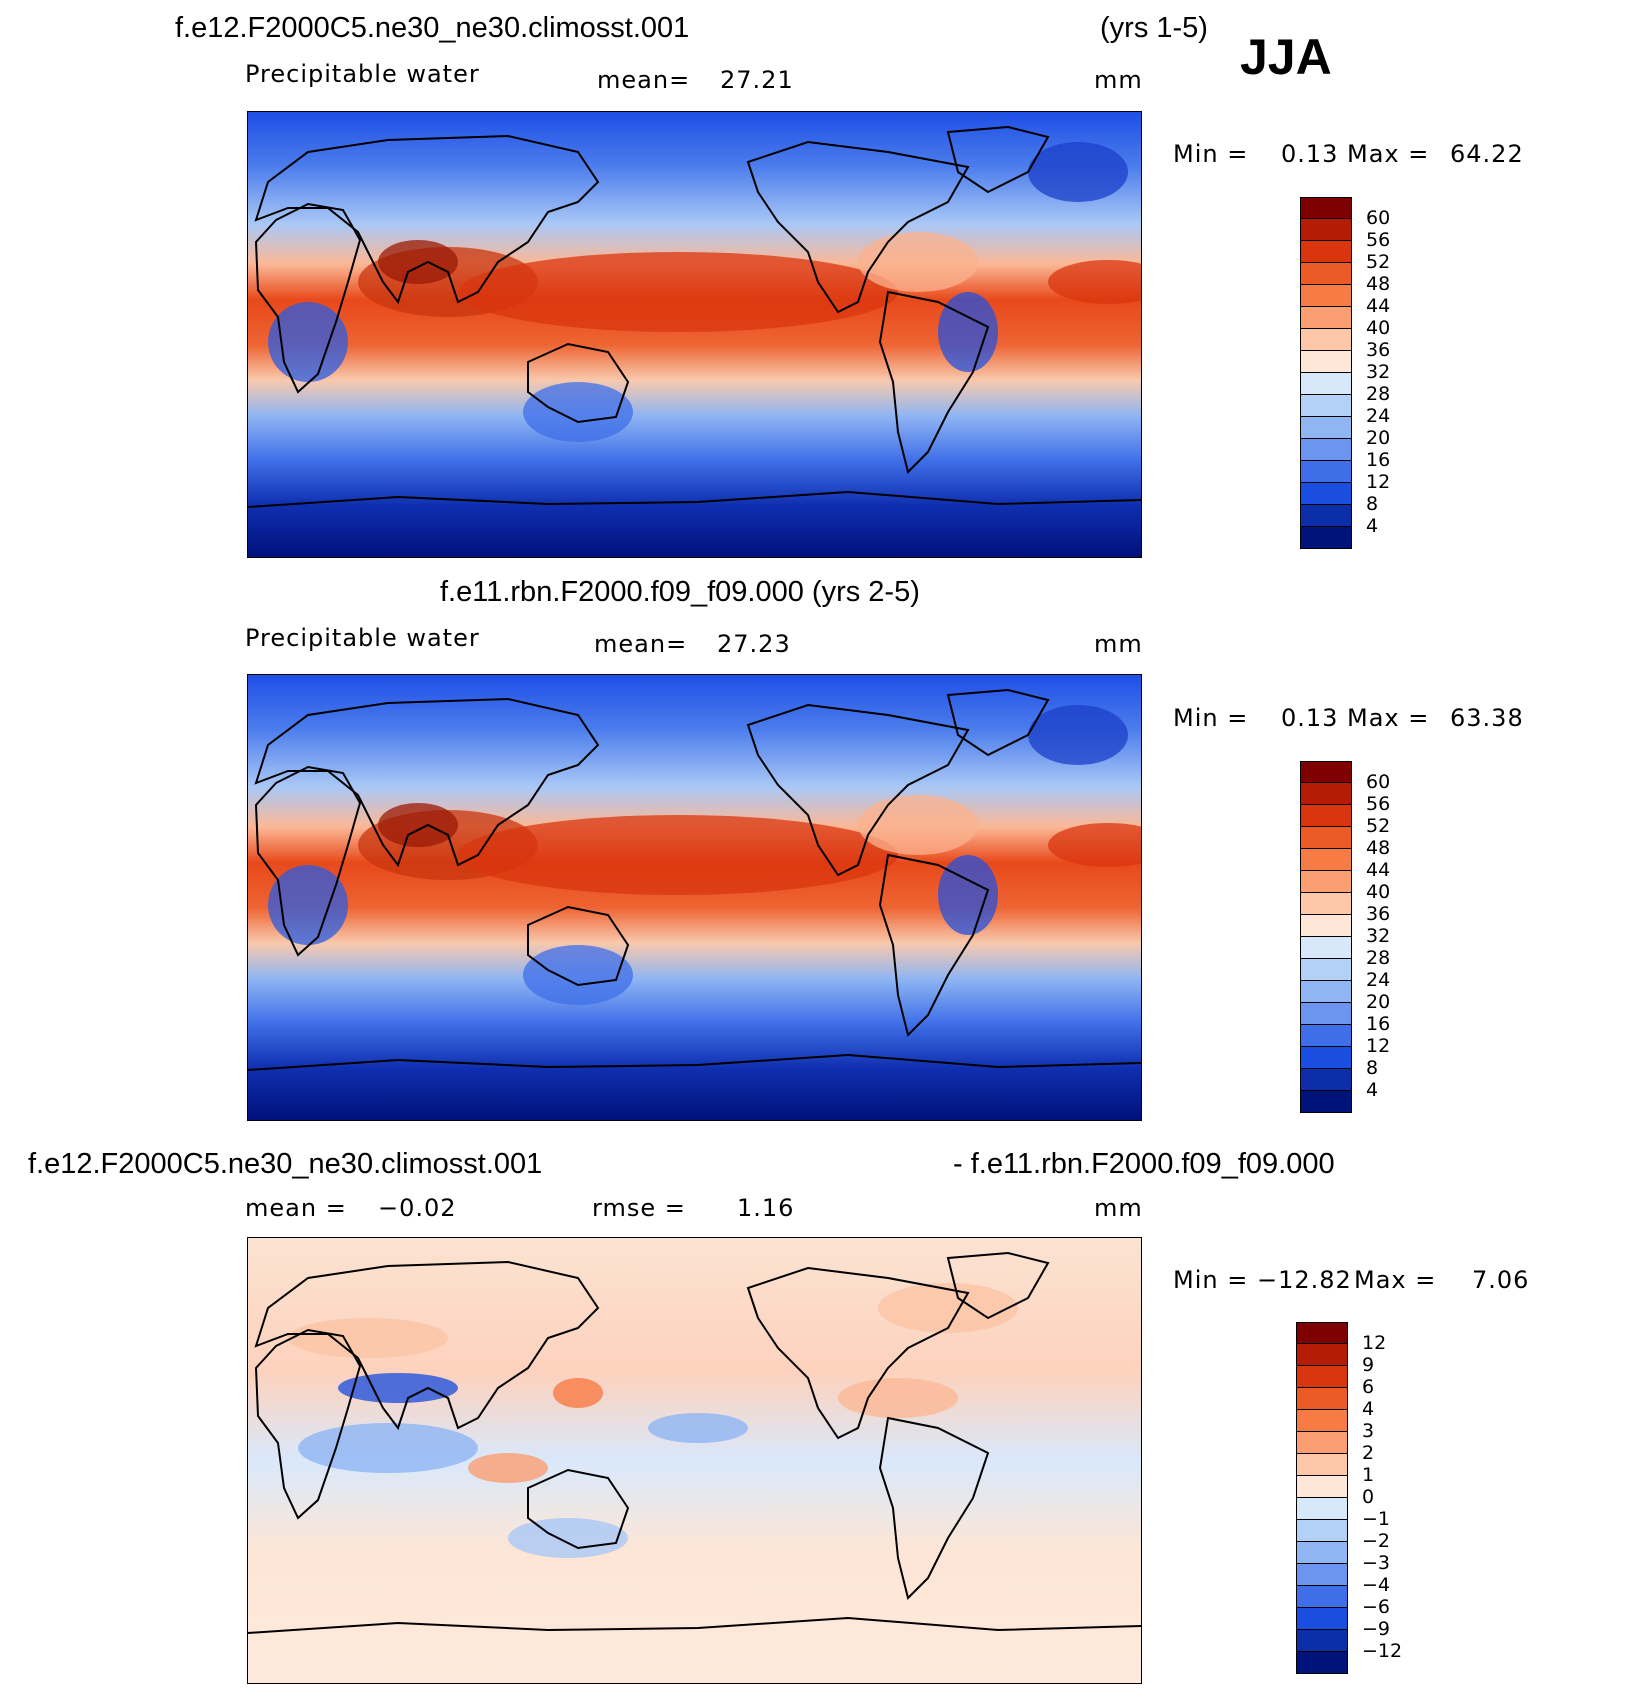 The width and height of the screenshot is (1635, 1697). Describe the element at coordinates (417, 1208) in the screenshot. I see `panel3-mean-value: −0.02` at that location.